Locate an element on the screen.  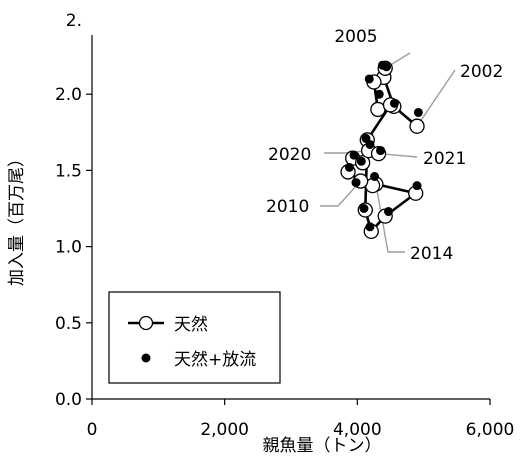
legend-filled-dot-marker is located at coordinates (146, 358).